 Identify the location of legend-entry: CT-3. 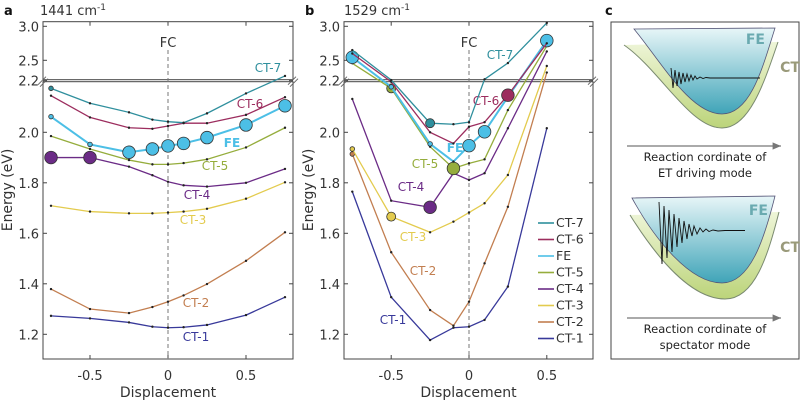
(570, 305).